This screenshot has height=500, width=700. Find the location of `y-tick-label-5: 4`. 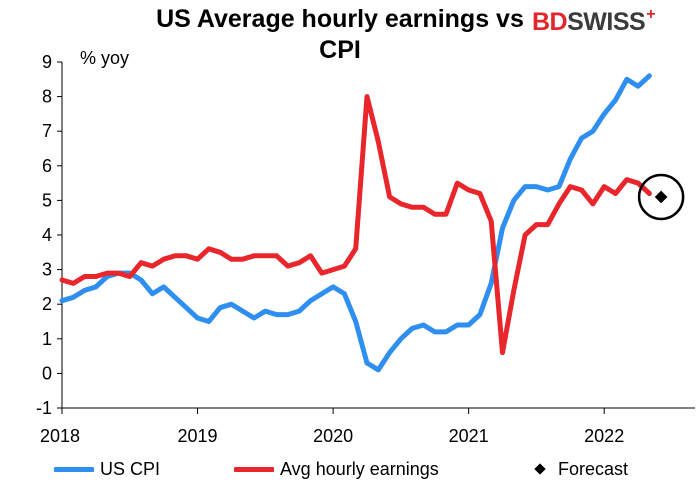

y-tick-label-5: 4 is located at coordinates (47, 235).